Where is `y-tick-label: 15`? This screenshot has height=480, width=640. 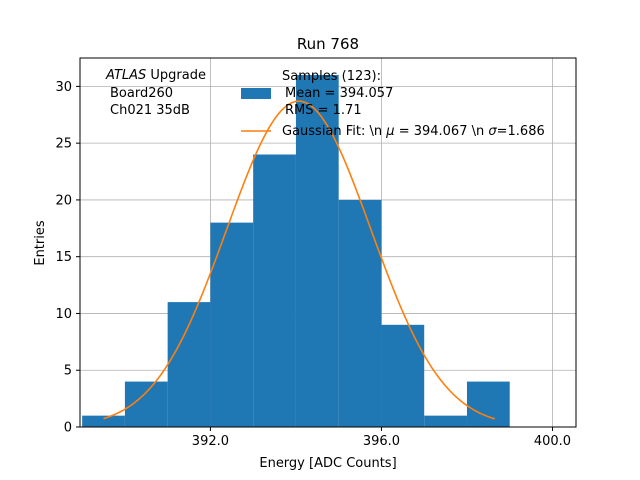 y-tick-label: 15 is located at coordinates (63, 257).